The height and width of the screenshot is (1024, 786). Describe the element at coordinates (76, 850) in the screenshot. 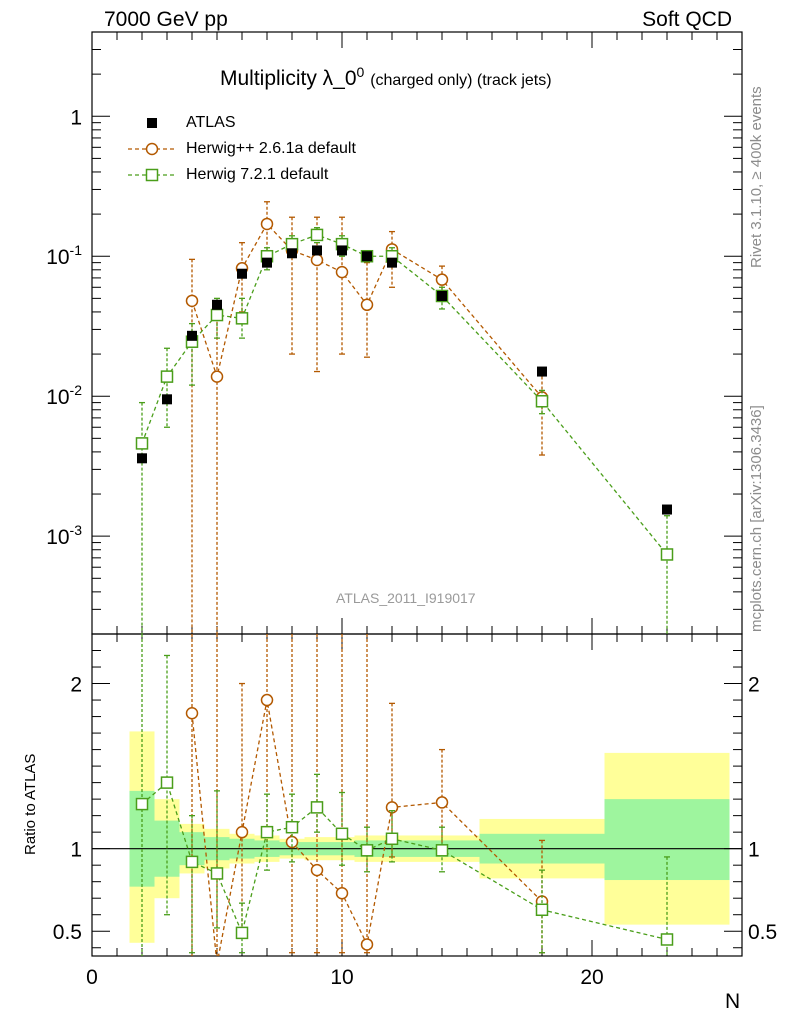

I see `y-ratio-tick-label-1: 1` at that location.